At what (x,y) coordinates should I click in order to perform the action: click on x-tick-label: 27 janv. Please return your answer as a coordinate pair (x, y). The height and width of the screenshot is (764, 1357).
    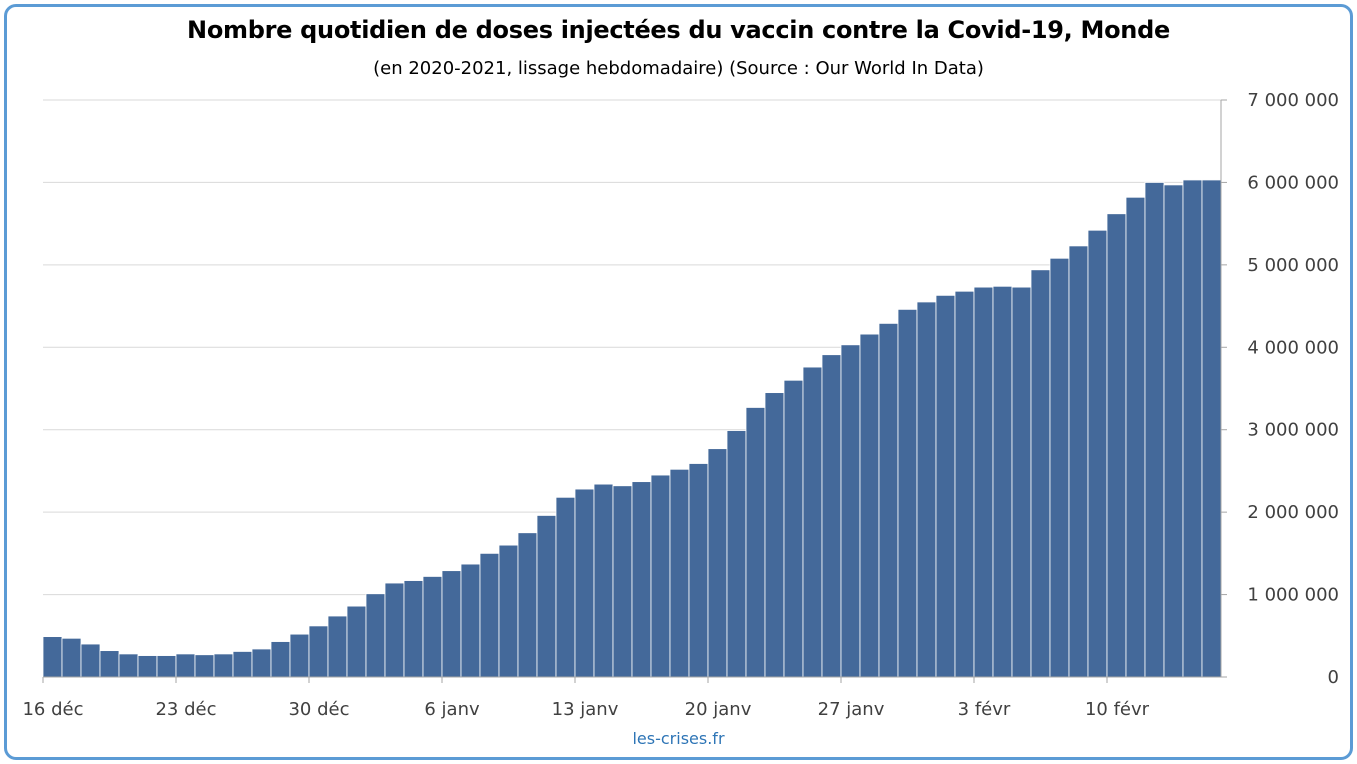
    Looking at the image, I should click on (851, 709).